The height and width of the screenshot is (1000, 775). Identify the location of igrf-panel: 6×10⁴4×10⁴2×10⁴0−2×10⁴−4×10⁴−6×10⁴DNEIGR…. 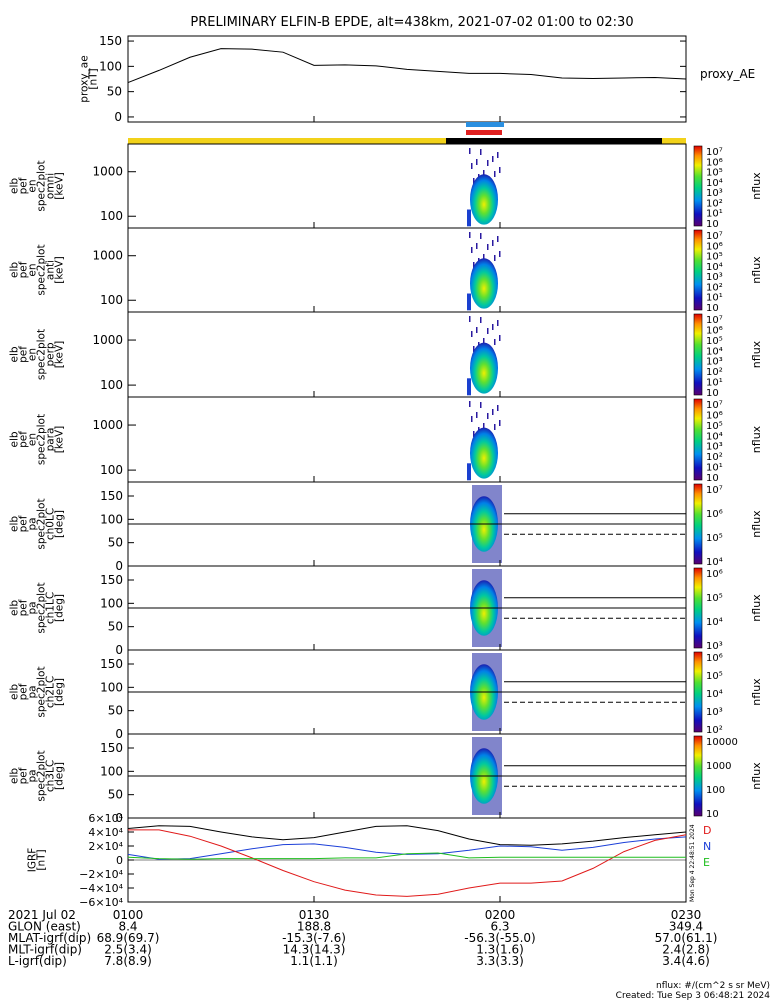
(369, 860).